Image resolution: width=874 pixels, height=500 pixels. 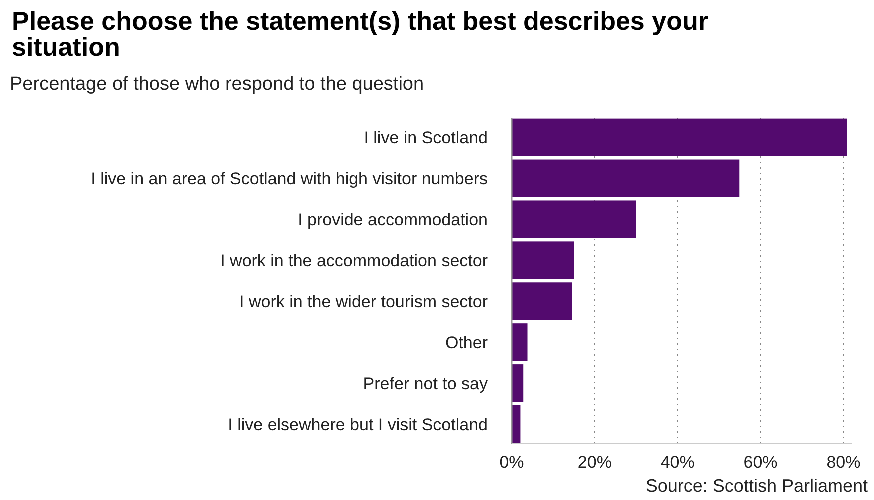 What do you see at coordinates (425, 384) in the screenshot?
I see `y-tick-label: Prefer not to say` at bounding box center [425, 384].